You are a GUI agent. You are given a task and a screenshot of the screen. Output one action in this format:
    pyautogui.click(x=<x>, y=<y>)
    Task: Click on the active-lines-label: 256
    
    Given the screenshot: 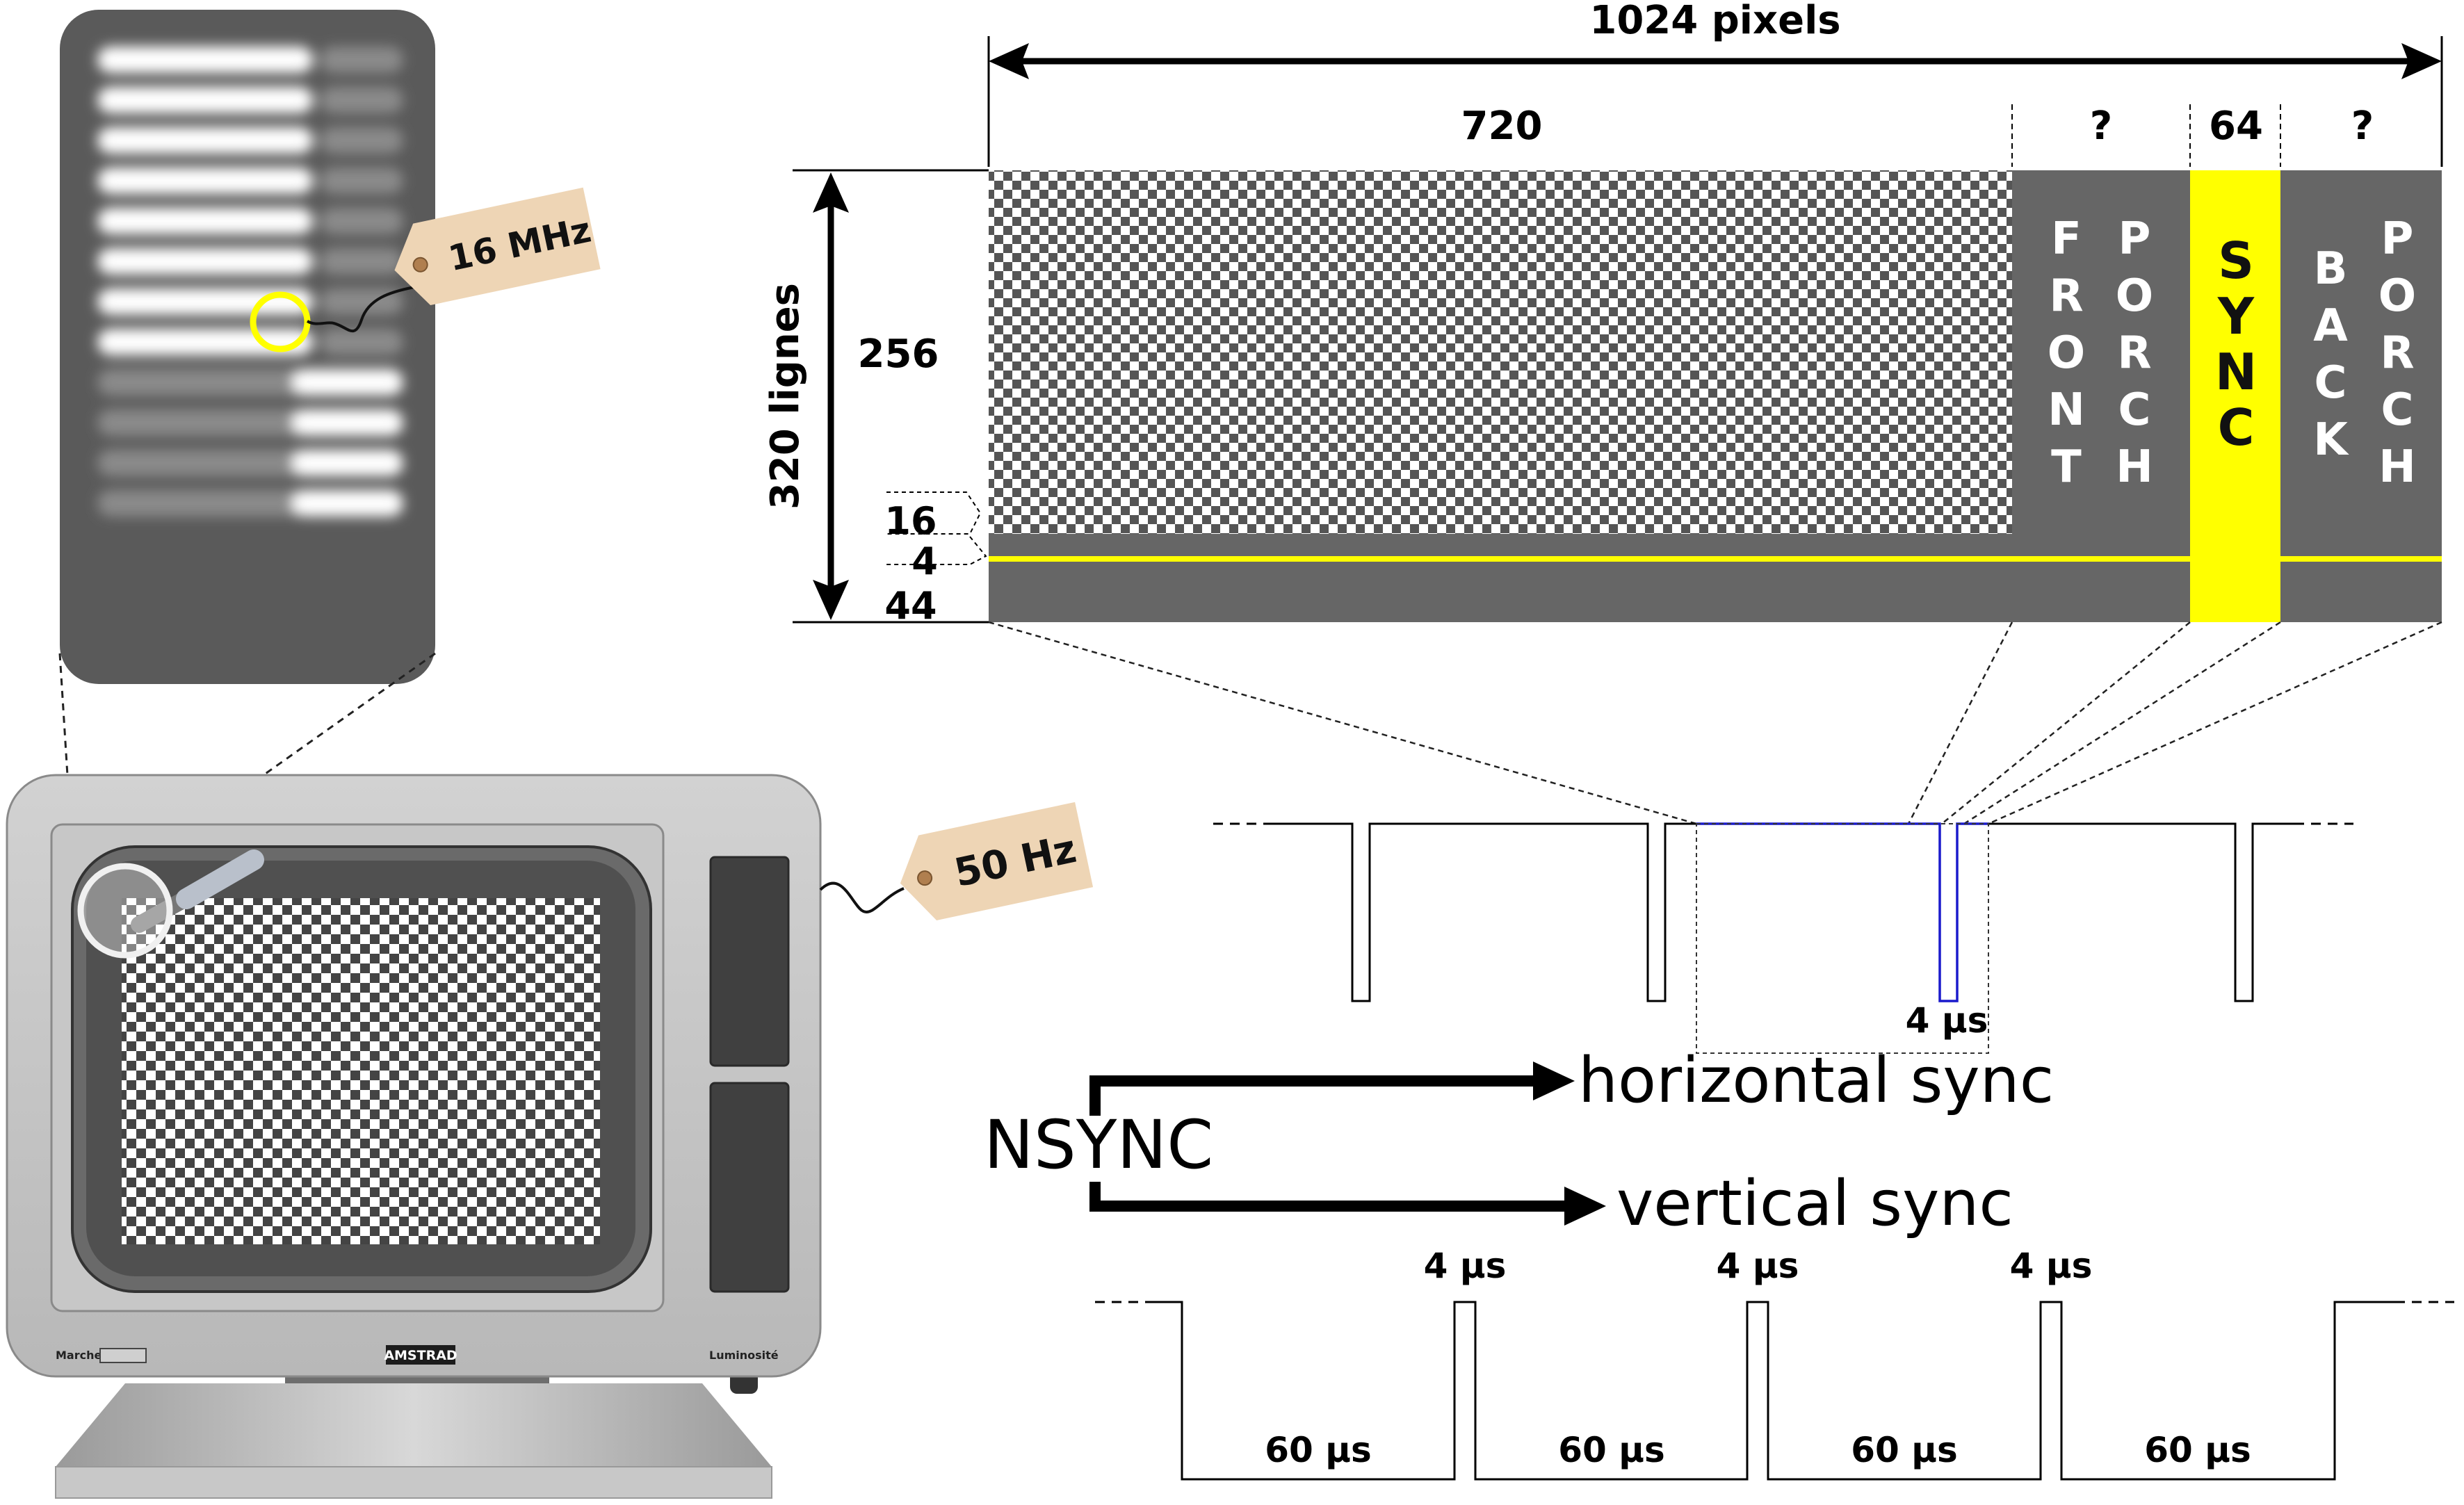 What is the action you would take?
    pyautogui.click(x=898, y=354)
    